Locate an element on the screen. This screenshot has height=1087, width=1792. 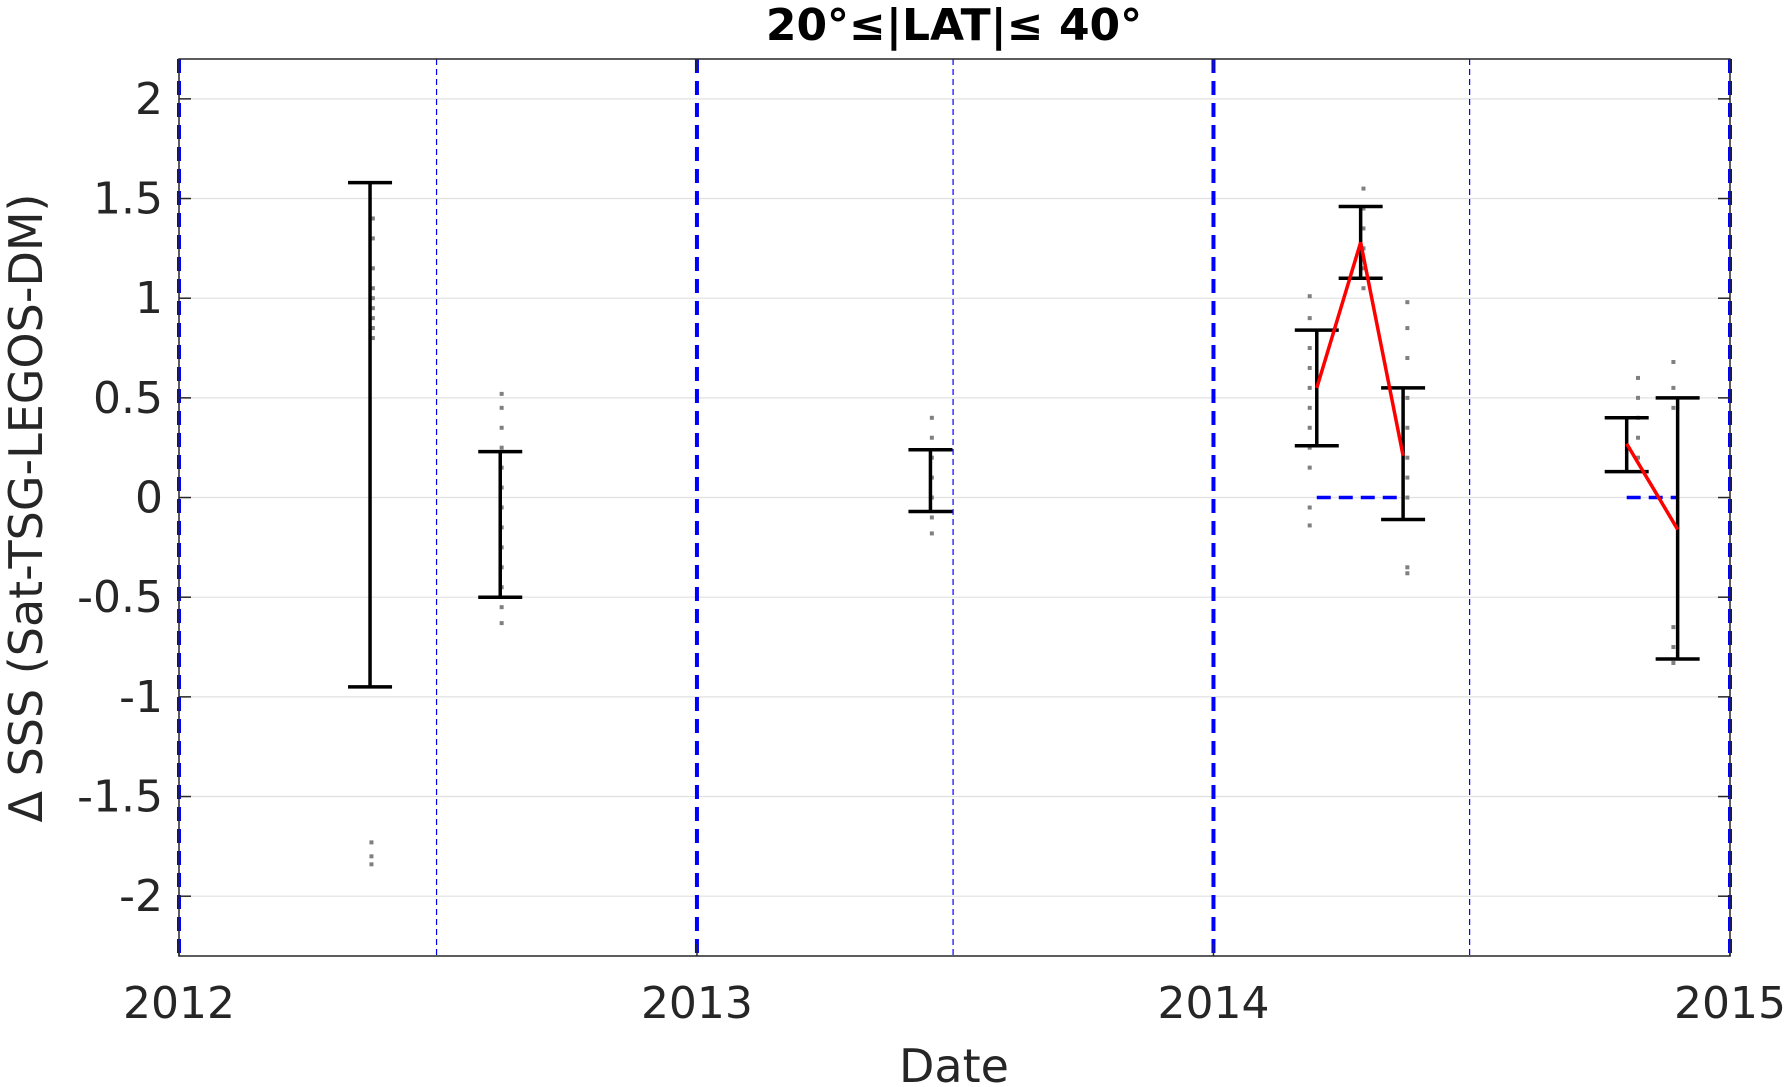
y-tick-label: 2 is located at coordinates (149, 99).